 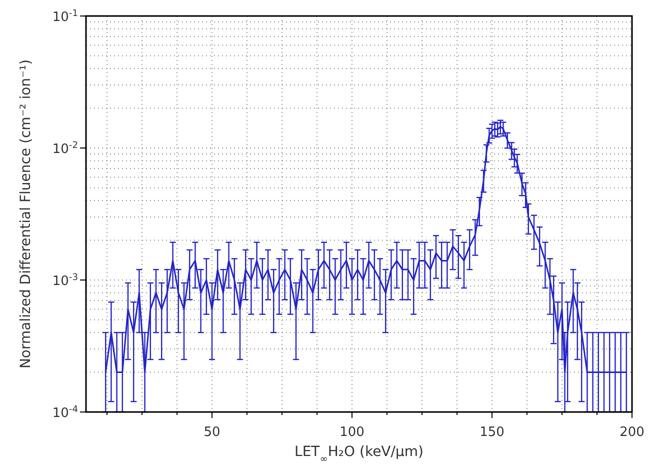 I want to click on x-tick-label: 50, so click(x=212, y=432).